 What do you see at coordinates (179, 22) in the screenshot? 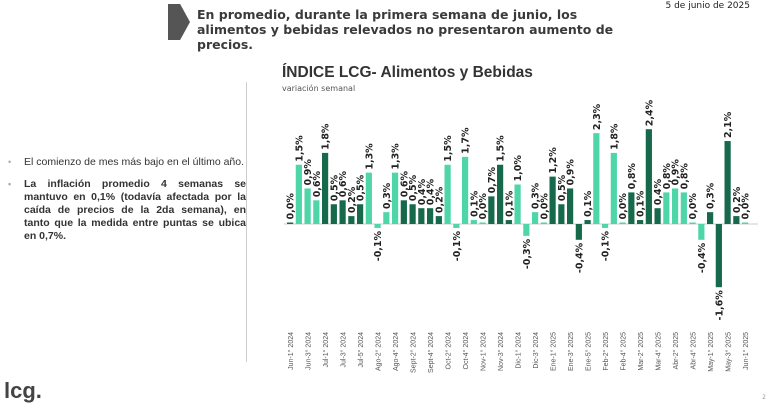
I see `header-chevron-icon` at bounding box center [179, 22].